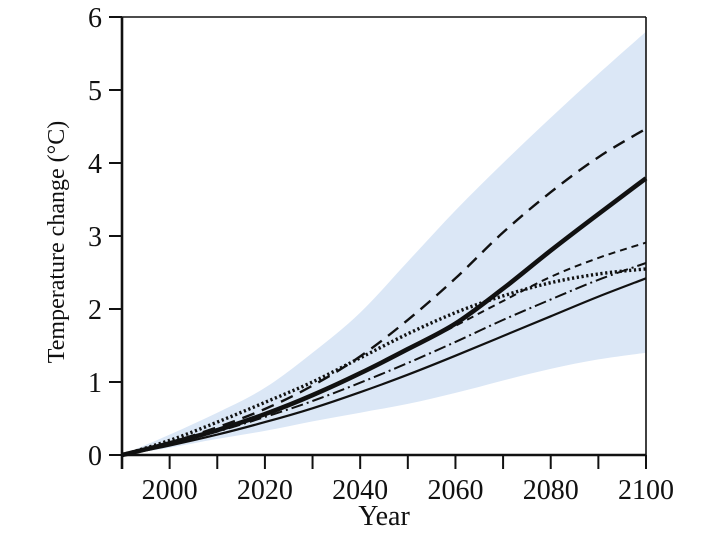  I want to click on x-tick-label-2040: 2040, so click(360, 490).